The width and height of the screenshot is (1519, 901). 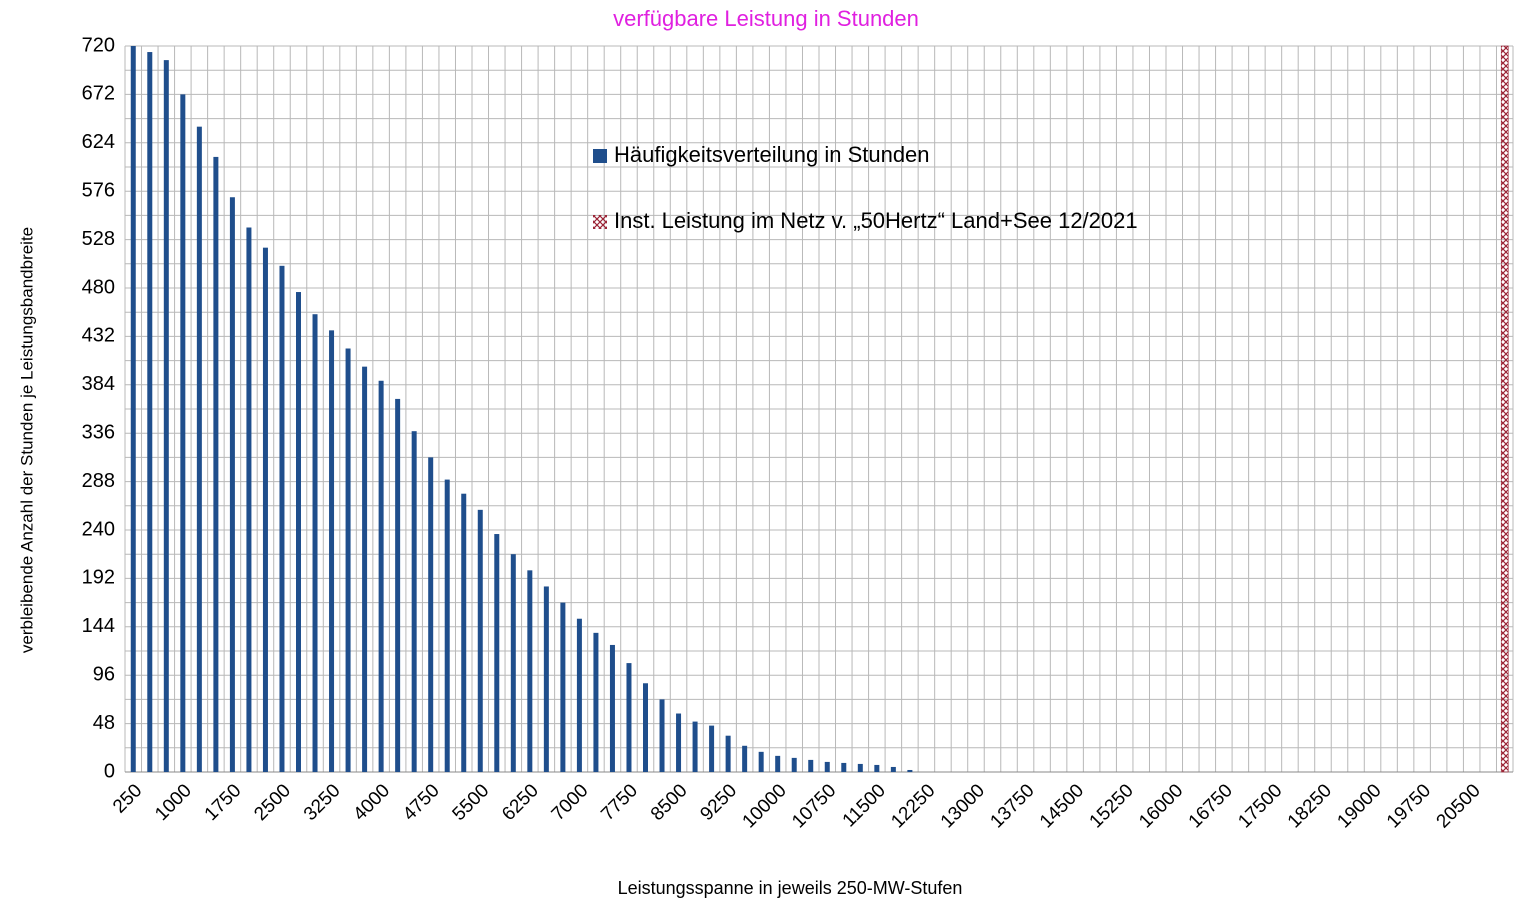 What do you see at coordinates (570, 802) in the screenshot?
I see `x-tick-label: 7000` at bounding box center [570, 802].